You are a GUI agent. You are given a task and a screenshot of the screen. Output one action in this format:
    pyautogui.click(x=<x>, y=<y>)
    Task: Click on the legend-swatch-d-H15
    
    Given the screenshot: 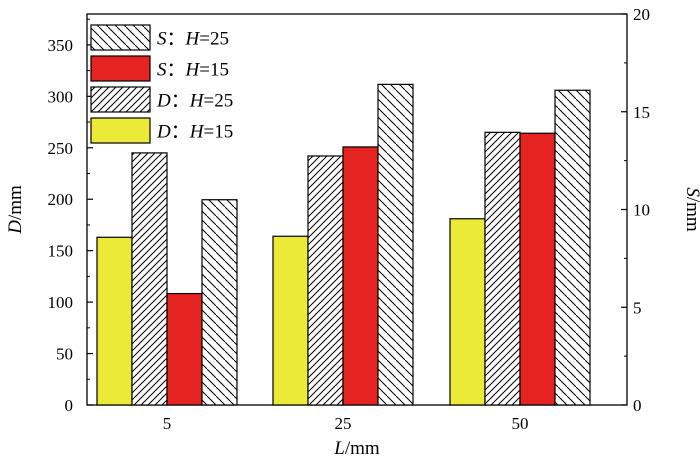 What is the action you would take?
    pyautogui.click(x=120, y=130)
    